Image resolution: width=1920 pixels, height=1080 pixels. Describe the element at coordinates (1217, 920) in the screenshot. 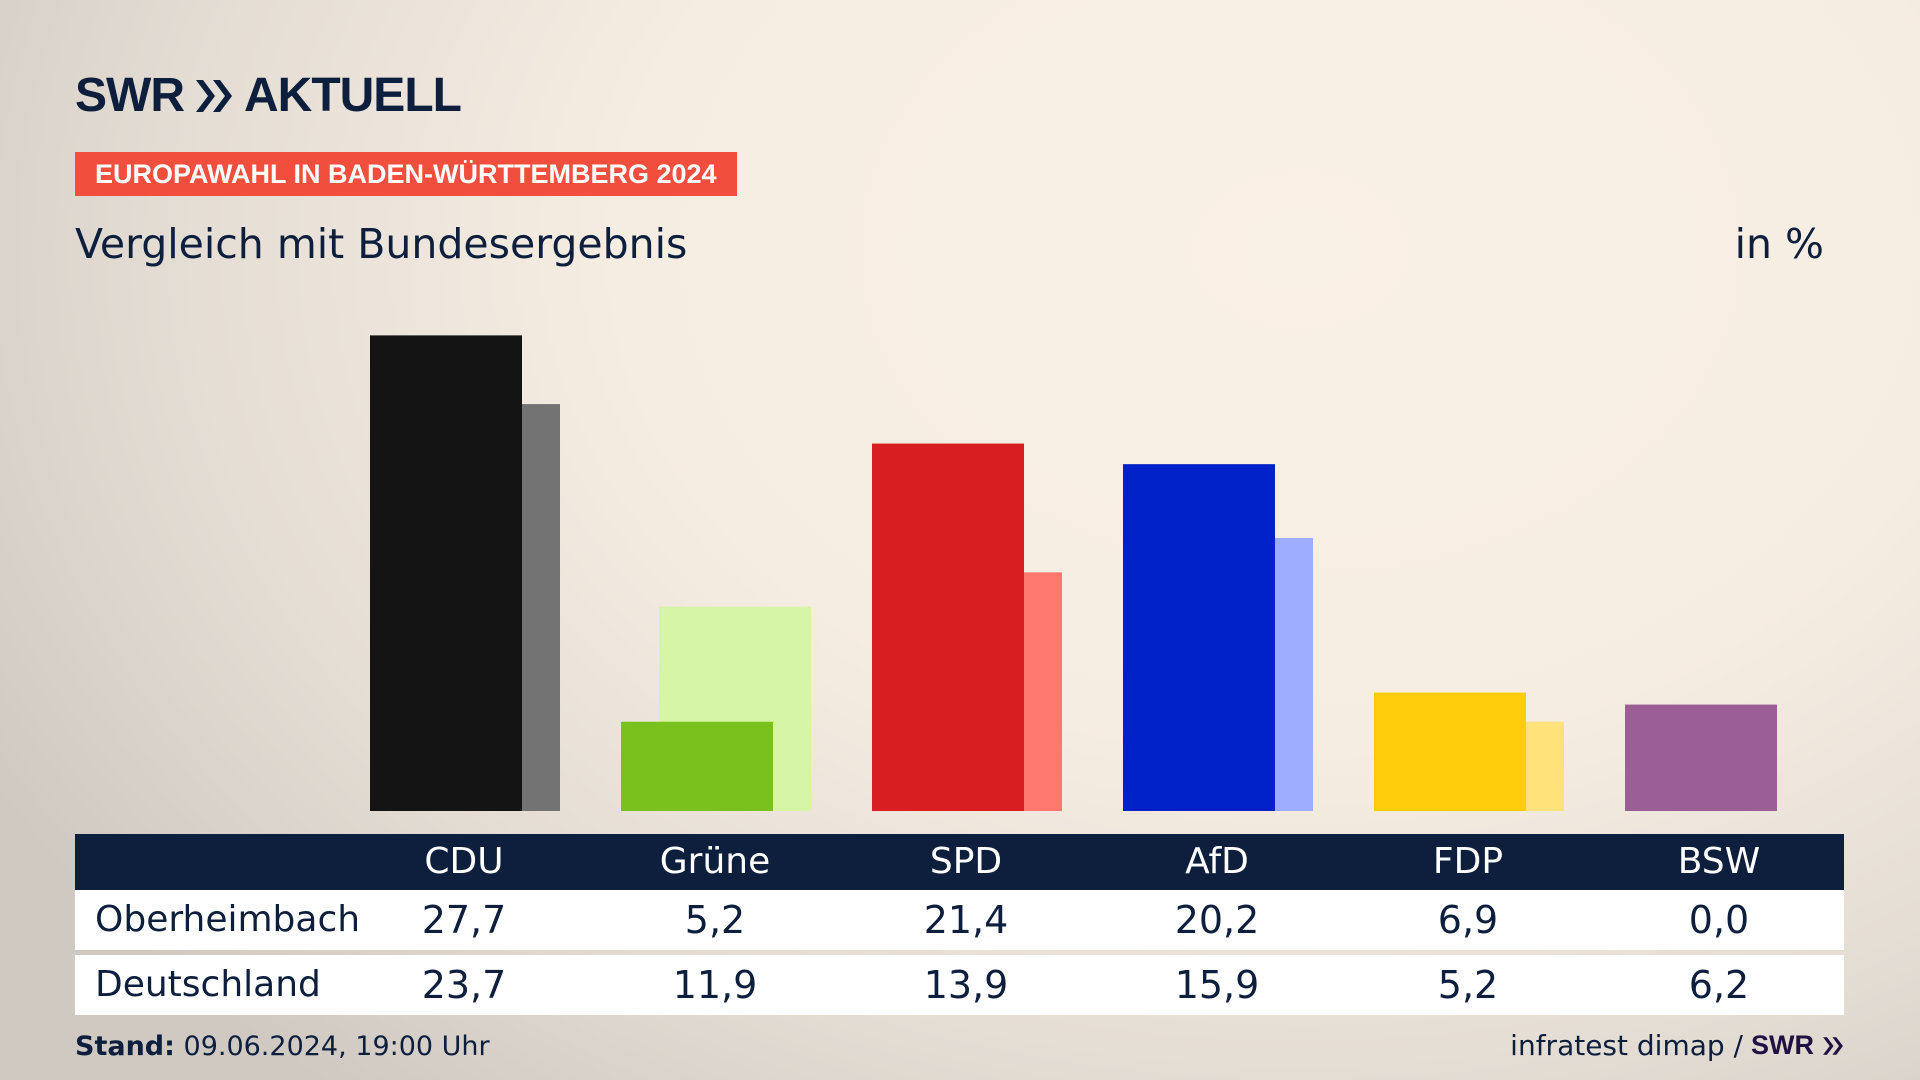

I see `table-cell: 20,2` at that location.